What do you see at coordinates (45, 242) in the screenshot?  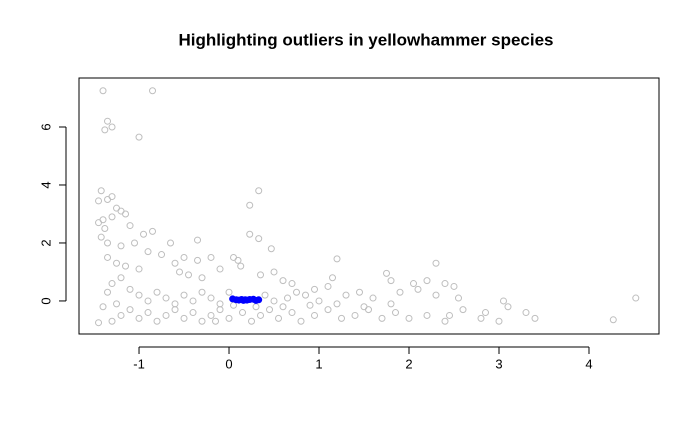 I see `y-tick-label: 2` at bounding box center [45, 242].